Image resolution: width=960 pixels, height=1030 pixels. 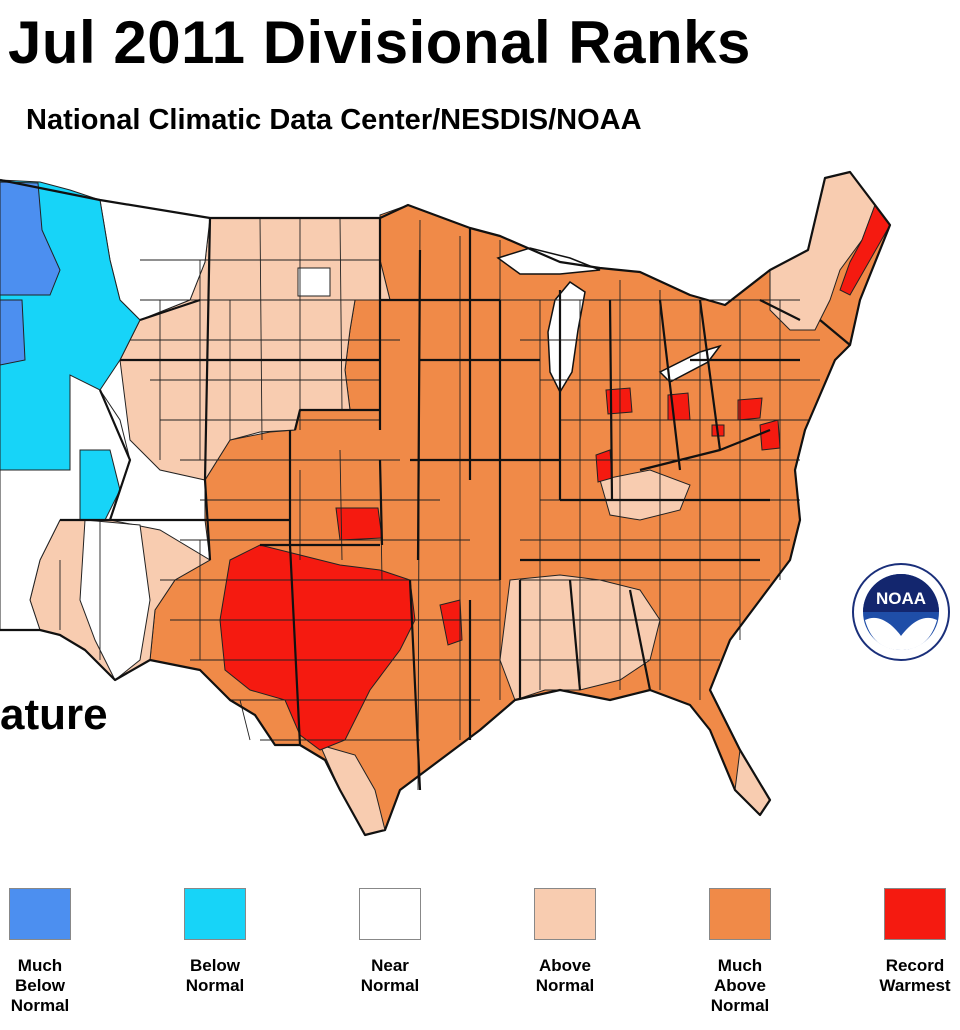 I want to click on legend-item: Near Normal, so click(x=390, y=942).